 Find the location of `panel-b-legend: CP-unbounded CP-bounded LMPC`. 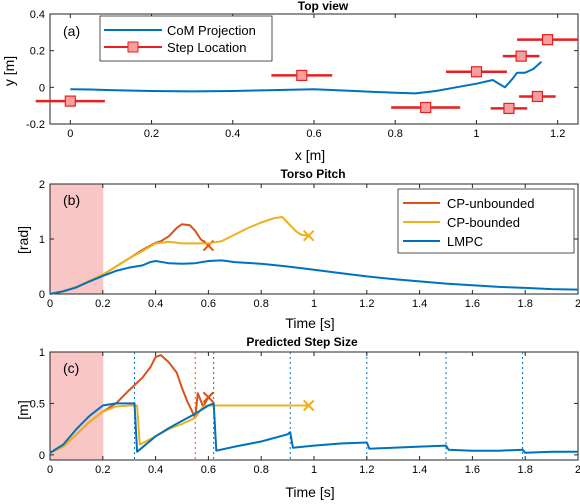

panel-b-legend: CP-unbounded CP-bounded LMPC is located at coordinates (486, 221).